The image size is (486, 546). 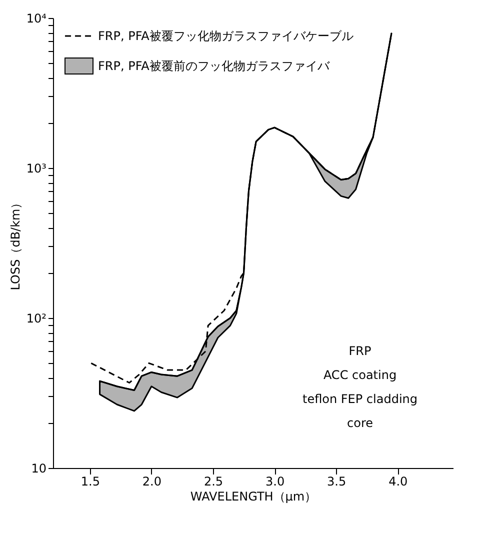 I want to click on y-tick-label: 10³, so click(x=36, y=169).